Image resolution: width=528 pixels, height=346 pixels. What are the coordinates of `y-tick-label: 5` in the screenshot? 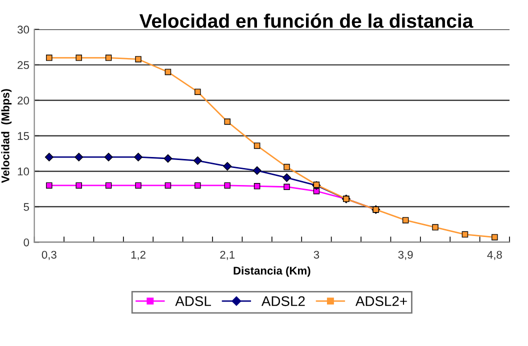 It's located at (26, 207).